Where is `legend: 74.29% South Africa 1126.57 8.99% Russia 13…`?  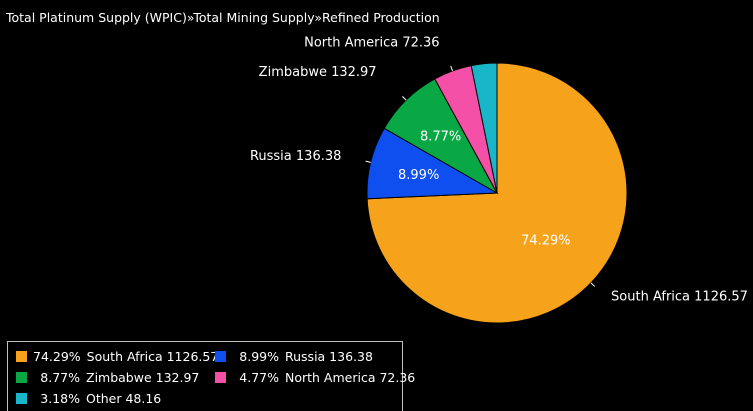
legend: 74.29% South Africa 1126.57 8.99% Russia 13… is located at coordinates (211, 376).